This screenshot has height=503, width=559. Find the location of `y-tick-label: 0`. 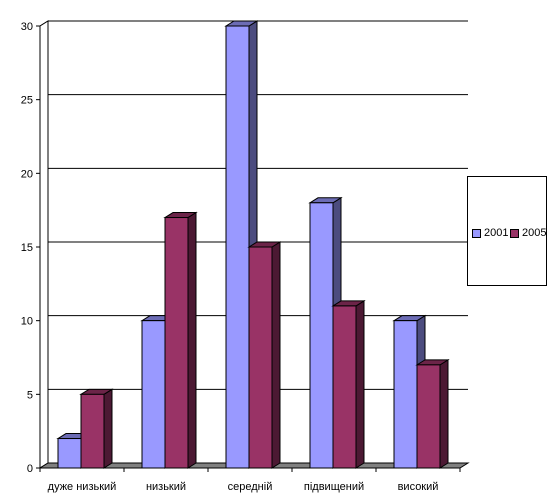

y-tick-label: 0 is located at coordinates (30, 469).